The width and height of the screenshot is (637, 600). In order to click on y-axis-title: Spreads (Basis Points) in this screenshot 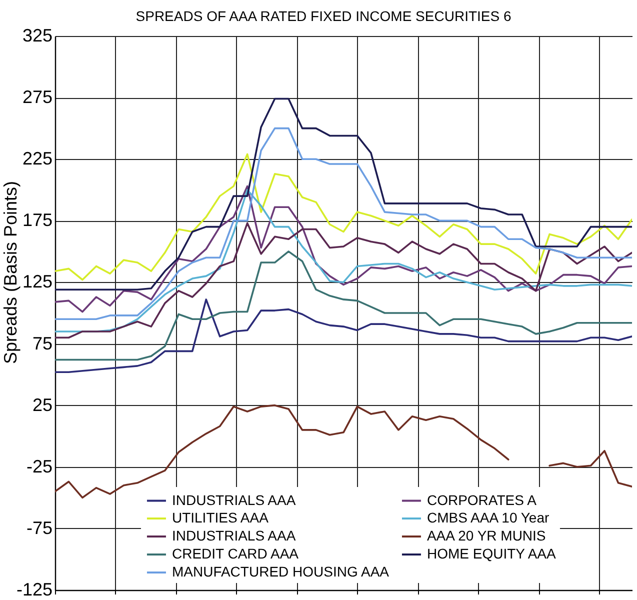, I will do `click(10, 272)`.